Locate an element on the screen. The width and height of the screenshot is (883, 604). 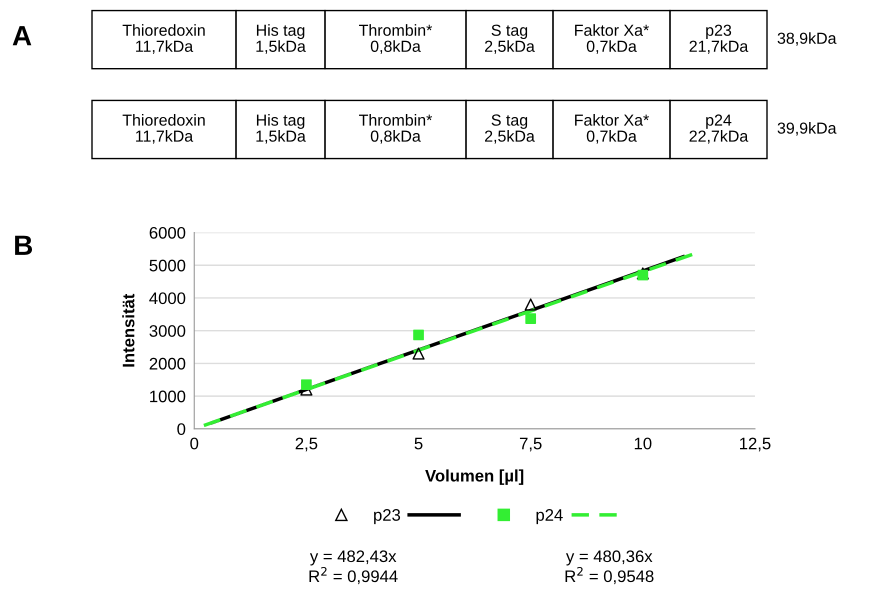
text: 38,9kDa is located at coordinates (807, 39).